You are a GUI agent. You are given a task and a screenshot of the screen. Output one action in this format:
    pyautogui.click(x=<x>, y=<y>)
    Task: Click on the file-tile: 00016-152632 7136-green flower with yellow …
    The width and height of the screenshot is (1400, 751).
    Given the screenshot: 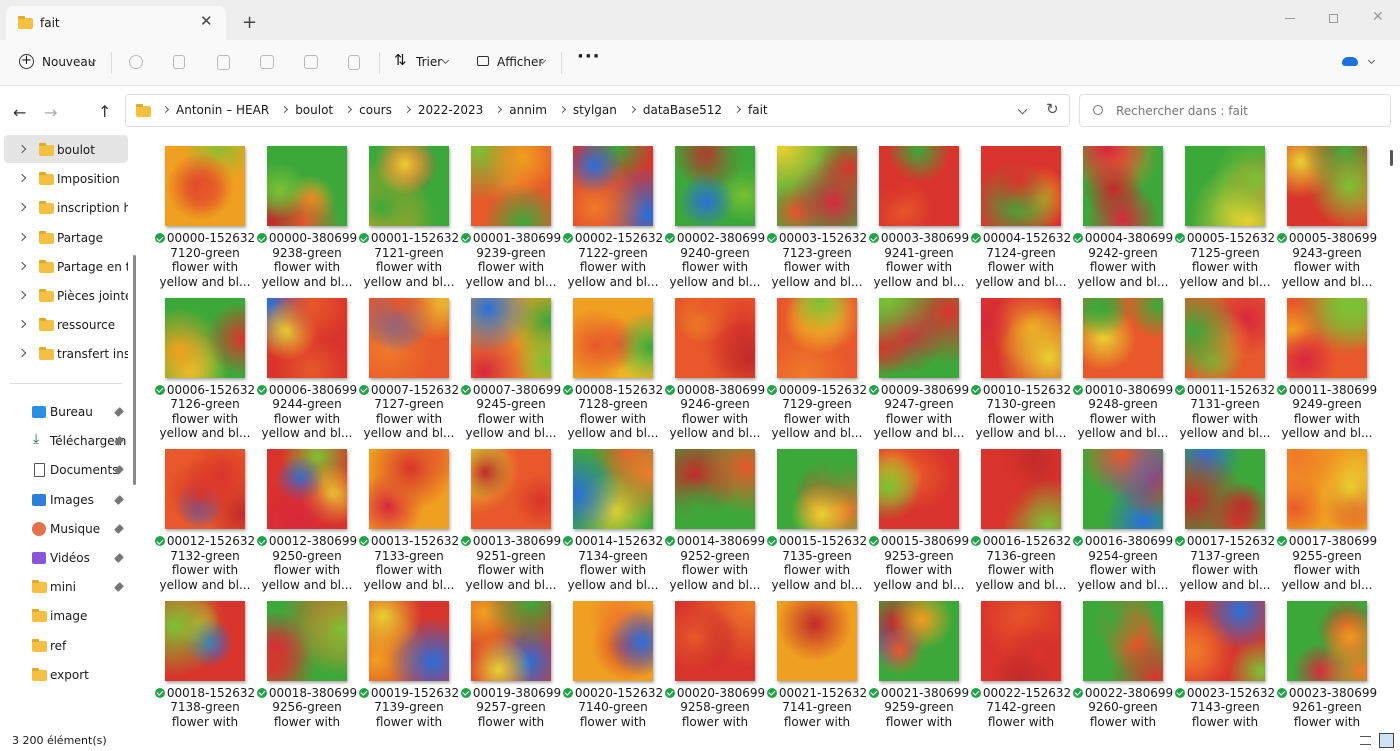 What is the action you would take?
    pyautogui.click(x=1021, y=524)
    